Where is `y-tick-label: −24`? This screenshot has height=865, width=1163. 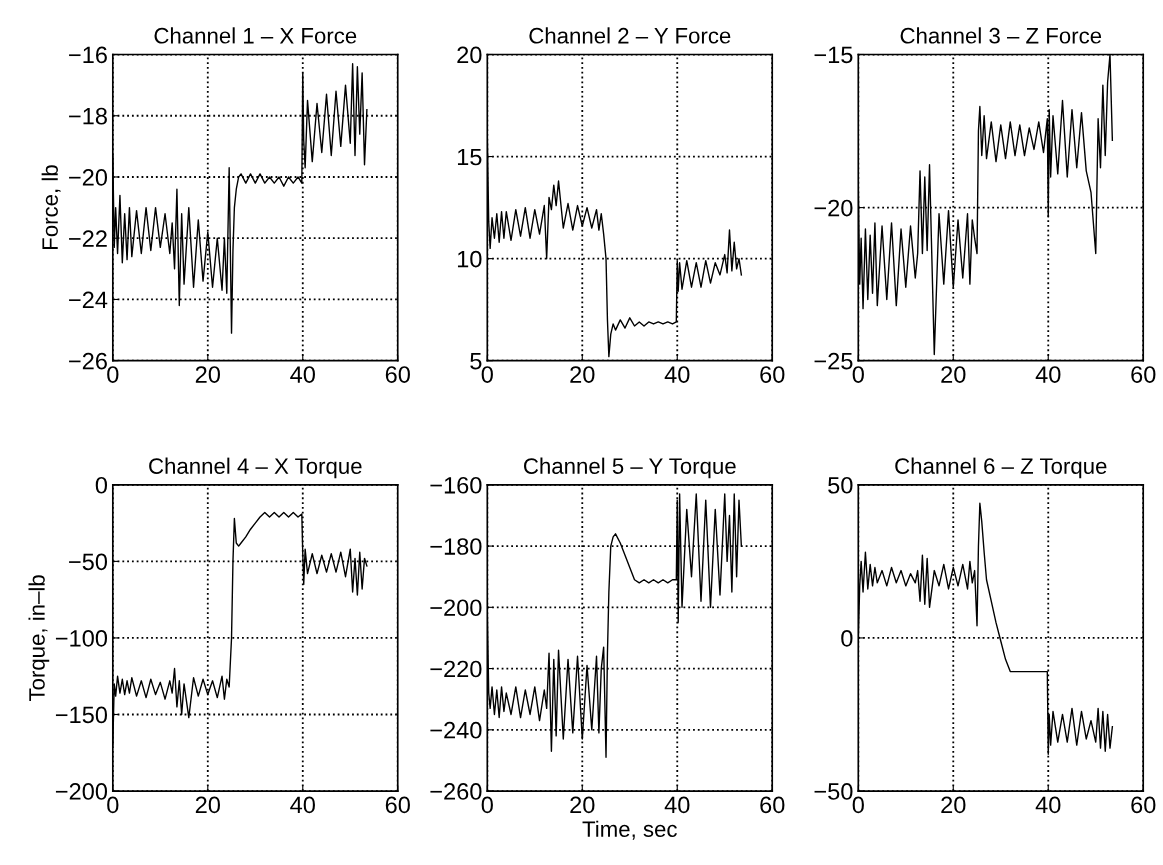 y-tick-label: −24 is located at coordinates (88, 300).